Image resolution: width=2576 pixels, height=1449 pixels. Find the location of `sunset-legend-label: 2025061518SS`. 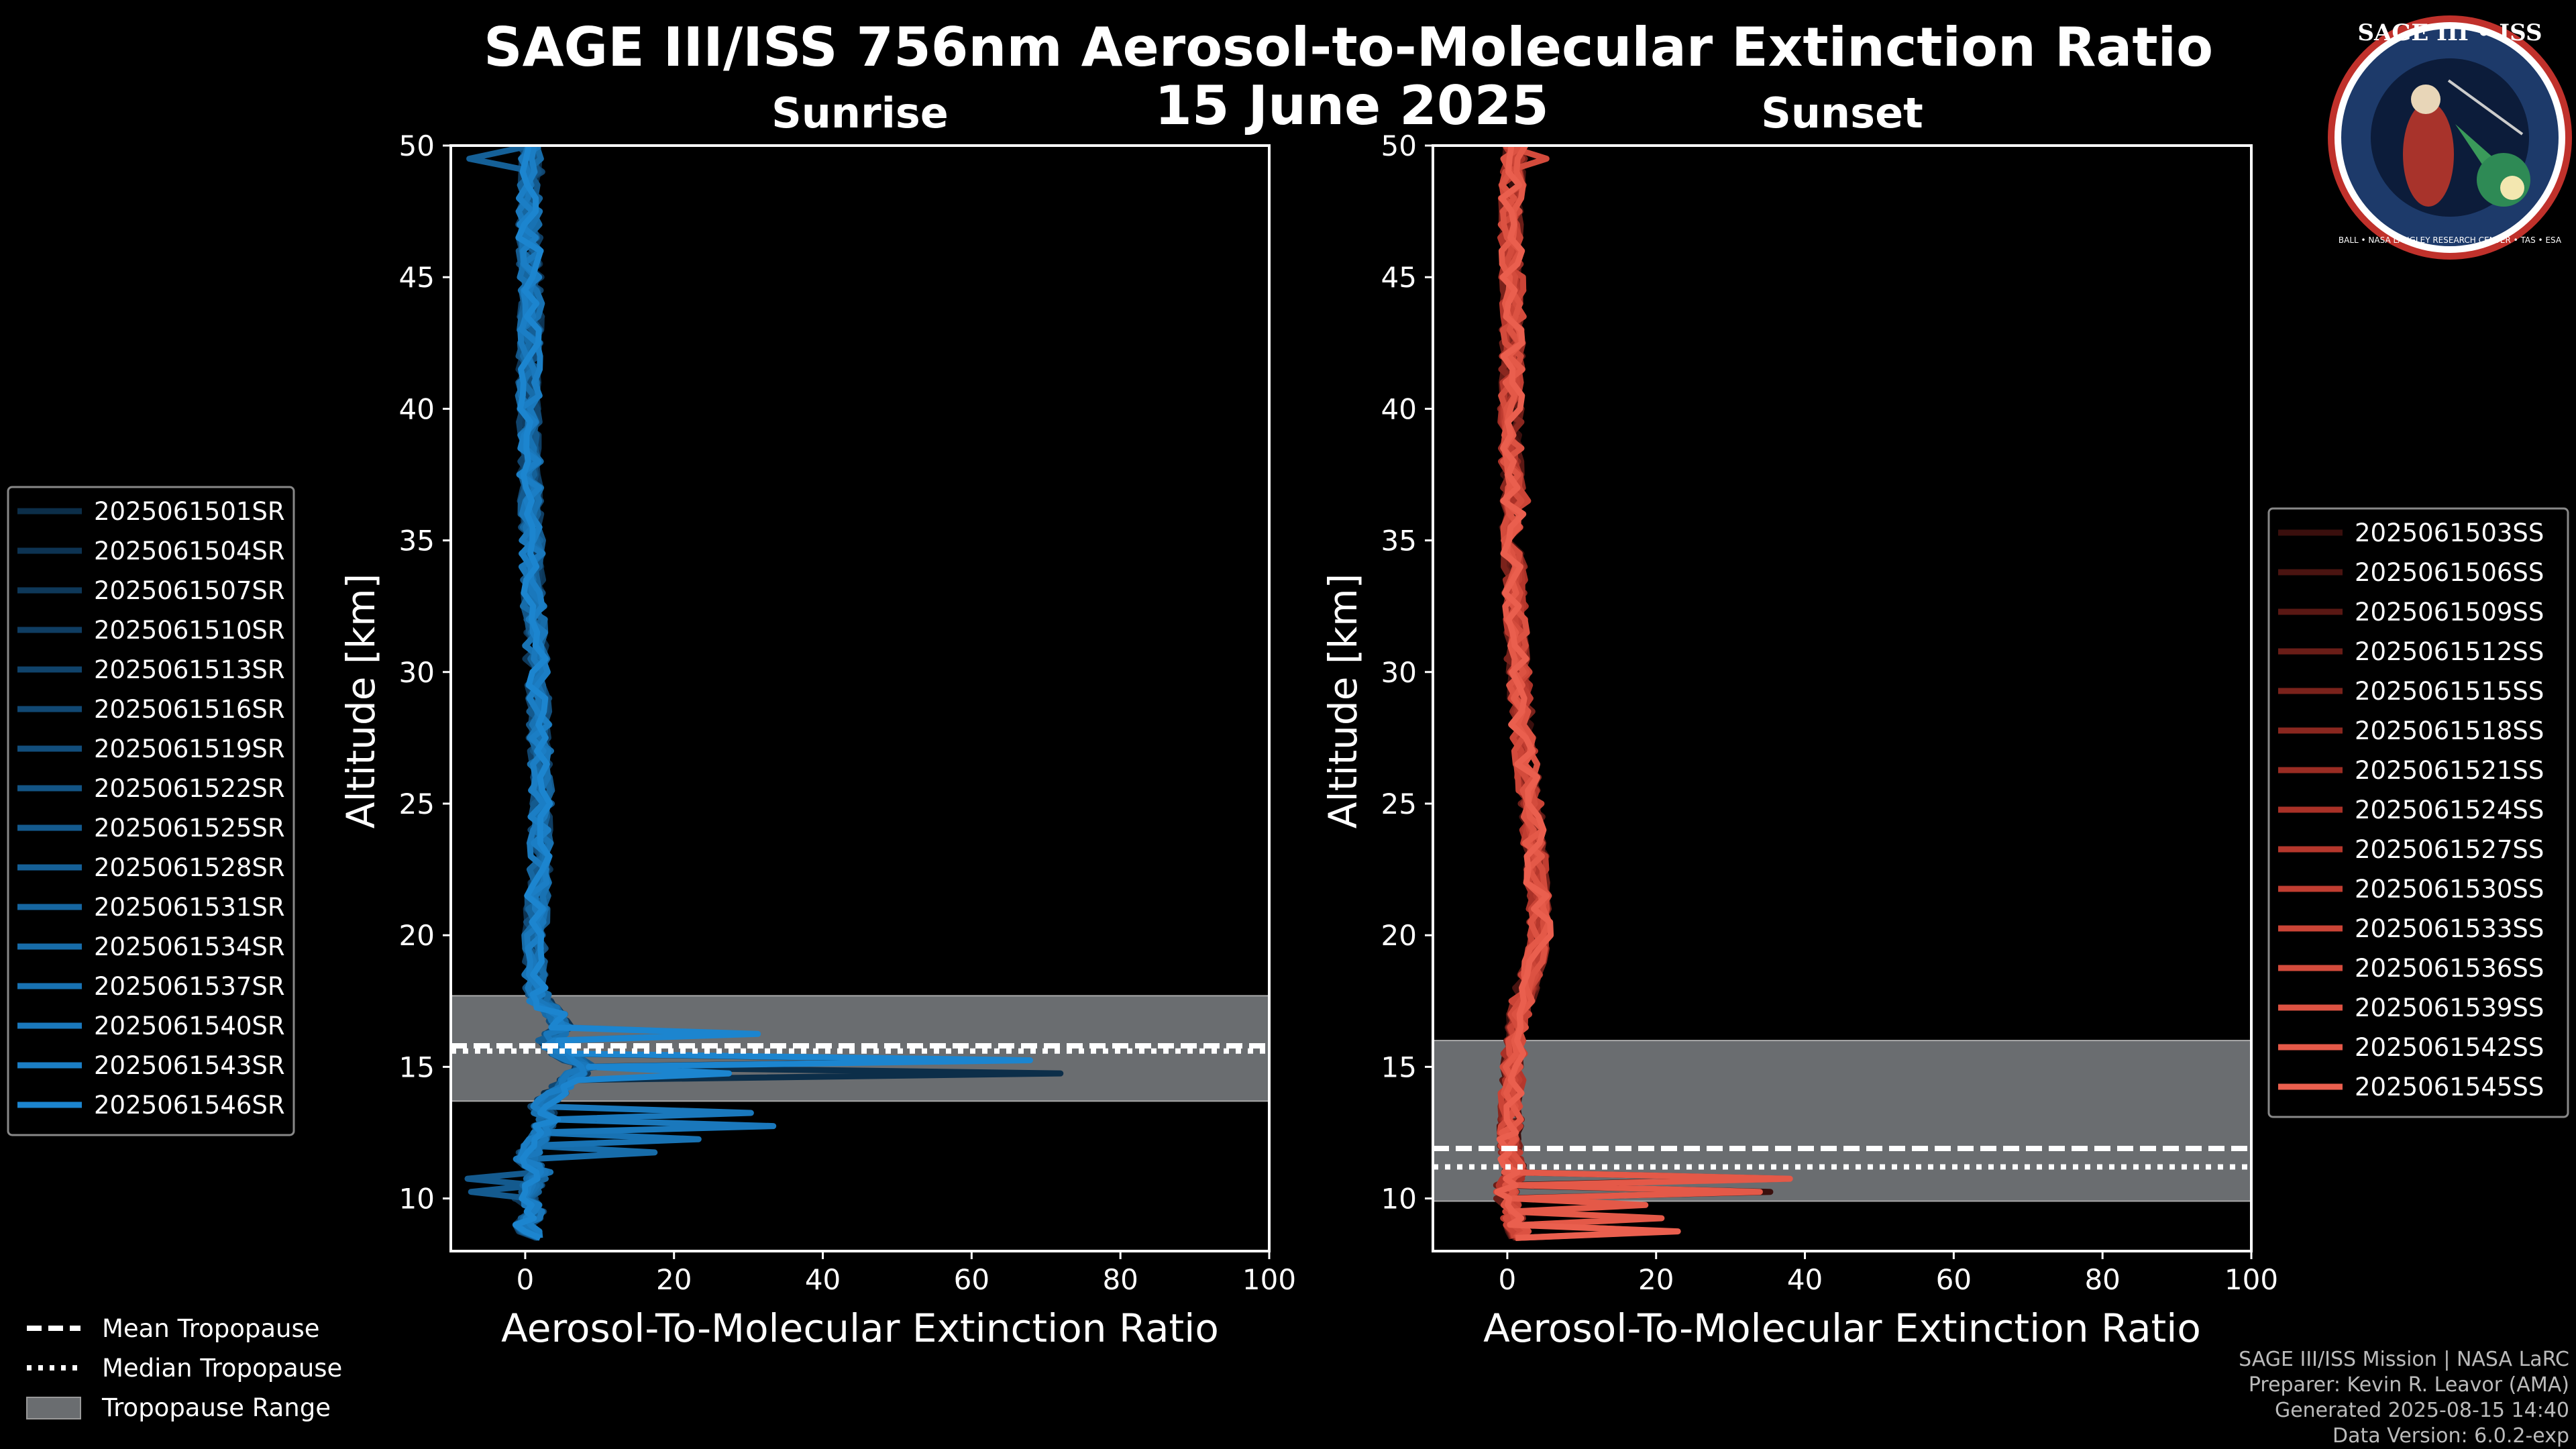

sunset-legend-label: 2025061518SS is located at coordinates (2449, 730).